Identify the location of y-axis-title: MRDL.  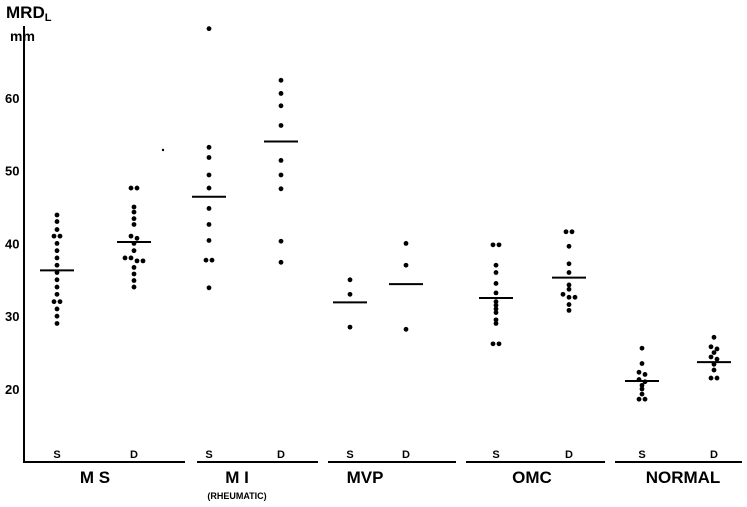
(29, 13).